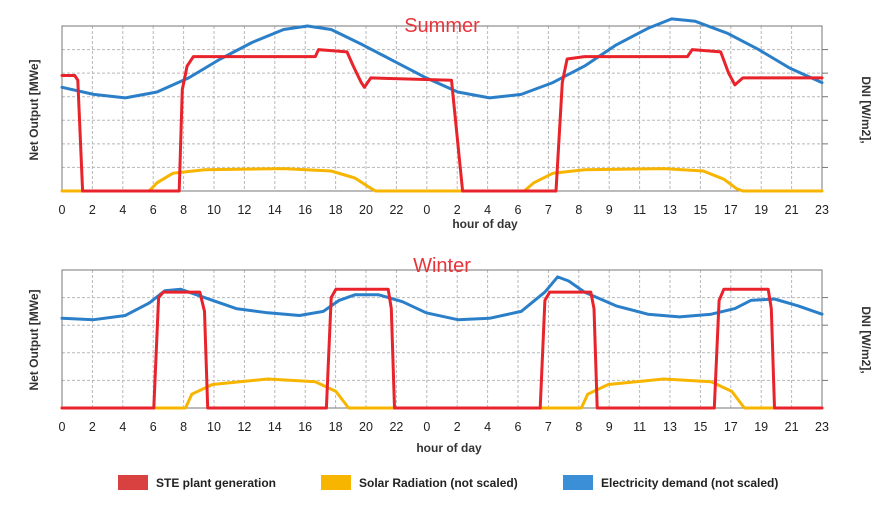 This screenshot has width=885, height=528. I want to click on winter-x-tick-label: 9, so click(609, 427).